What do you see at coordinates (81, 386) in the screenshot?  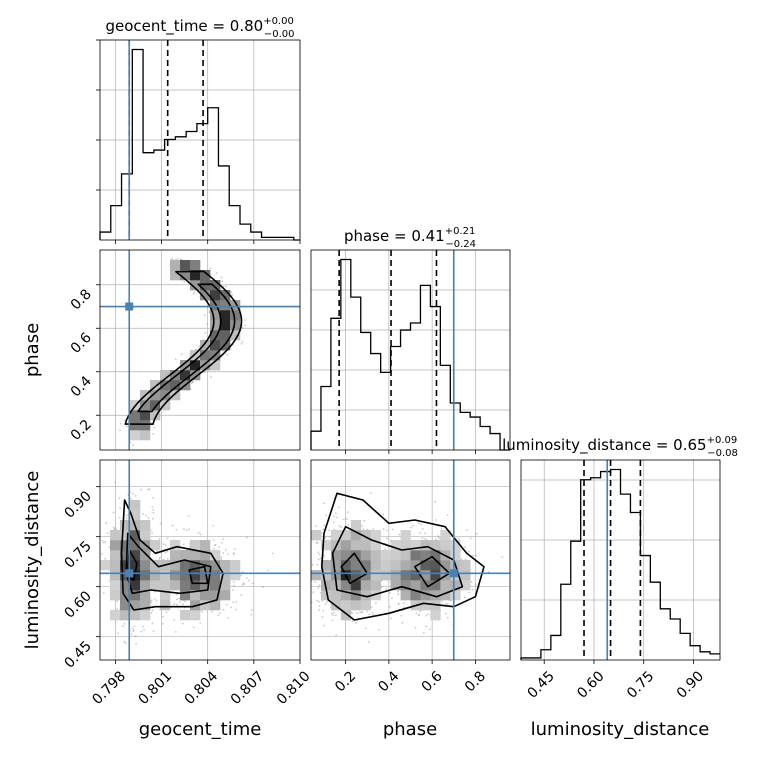 I see `y-tick-label: 0.4` at bounding box center [81, 386].